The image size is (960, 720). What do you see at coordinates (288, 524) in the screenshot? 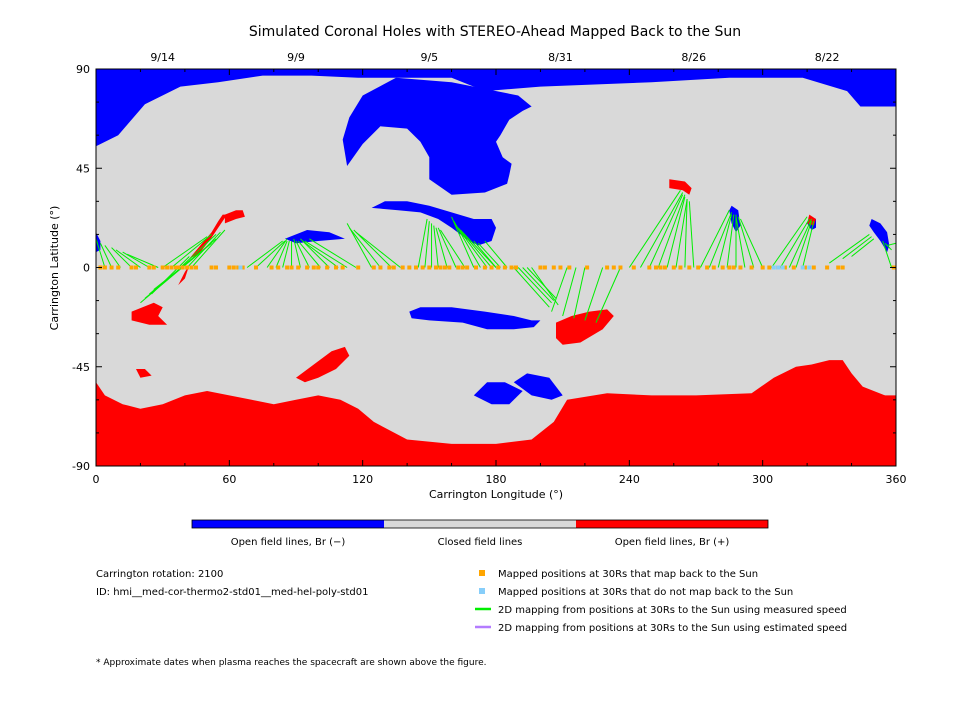
I see `colorbar-segment` at bounding box center [288, 524].